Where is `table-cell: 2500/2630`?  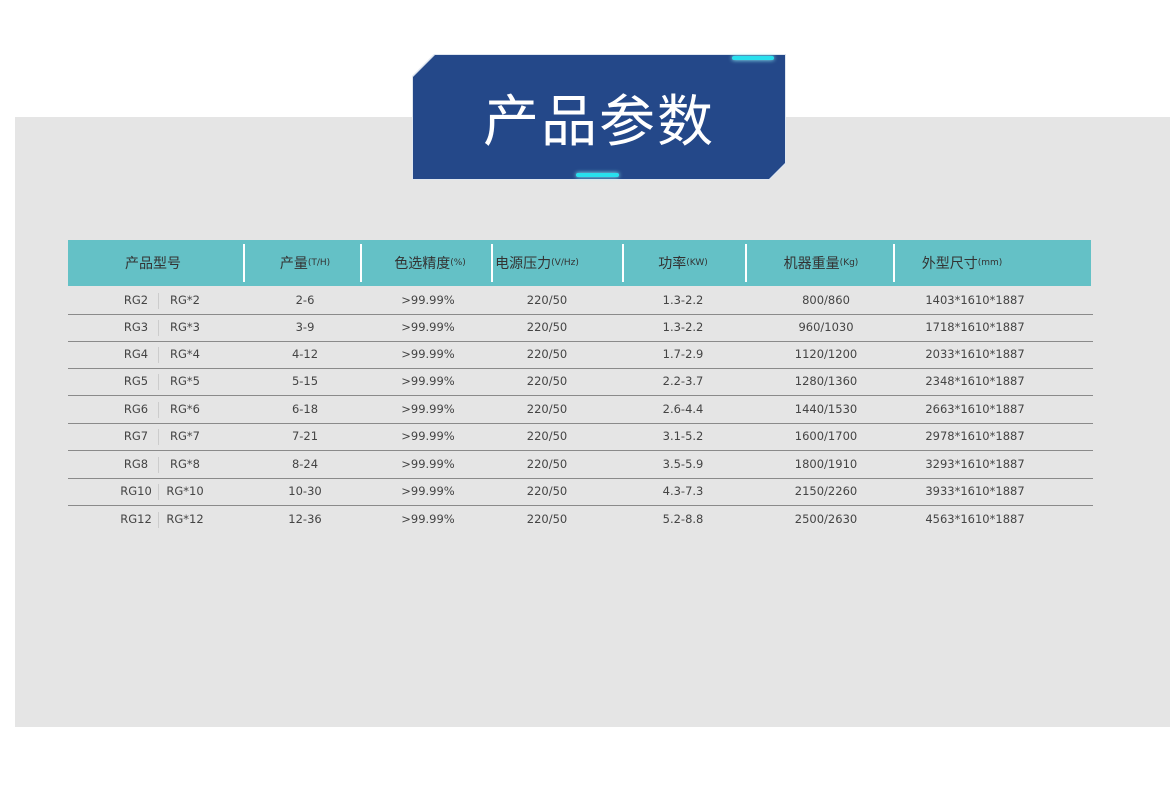
table-cell: 2500/2630 is located at coordinates (826, 519).